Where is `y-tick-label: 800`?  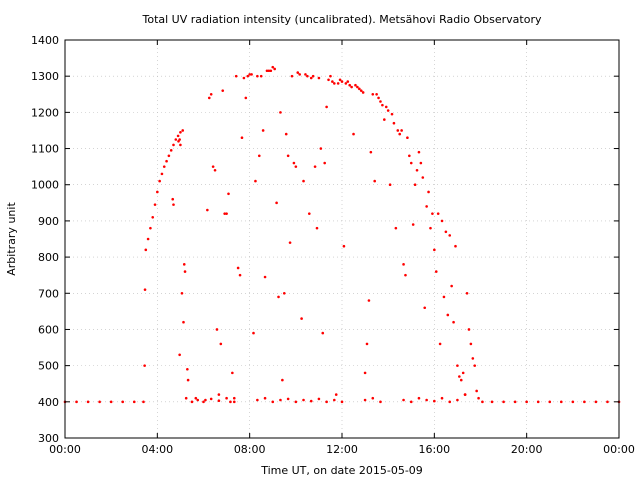 y-tick-label: 800 is located at coordinates (48, 257).